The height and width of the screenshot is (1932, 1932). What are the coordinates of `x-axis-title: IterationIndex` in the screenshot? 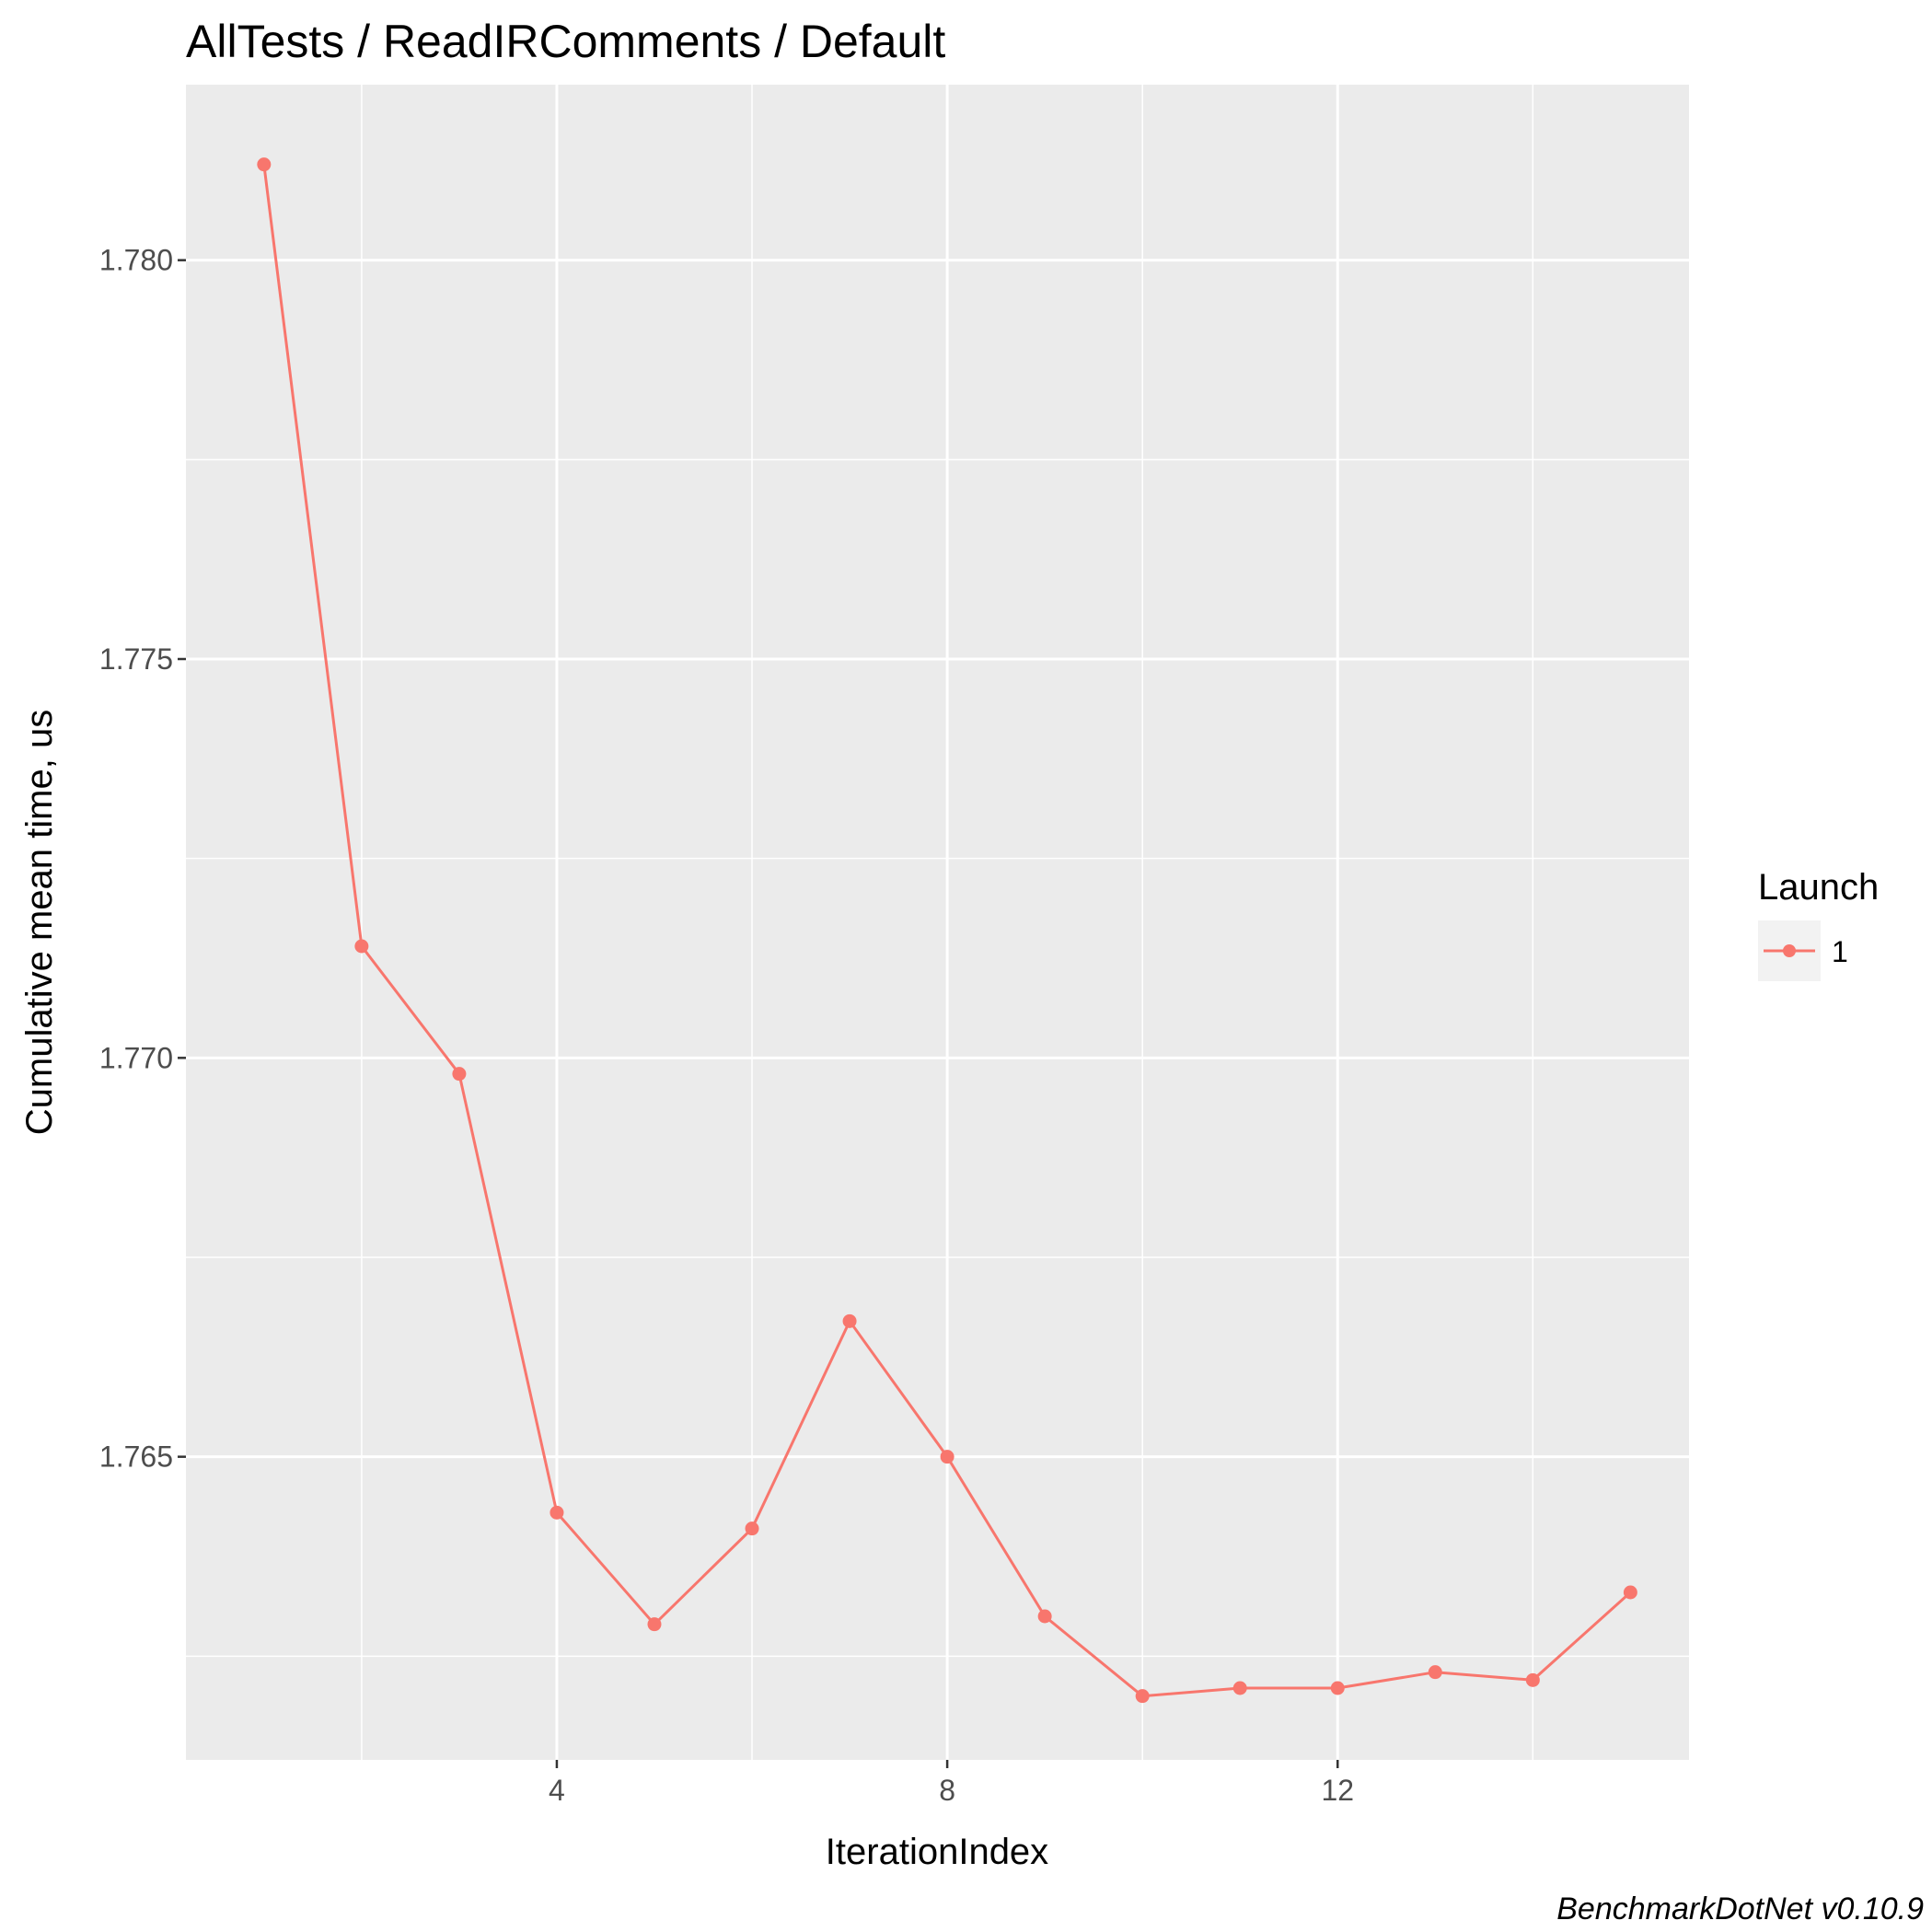 It's located at (937, 1852).